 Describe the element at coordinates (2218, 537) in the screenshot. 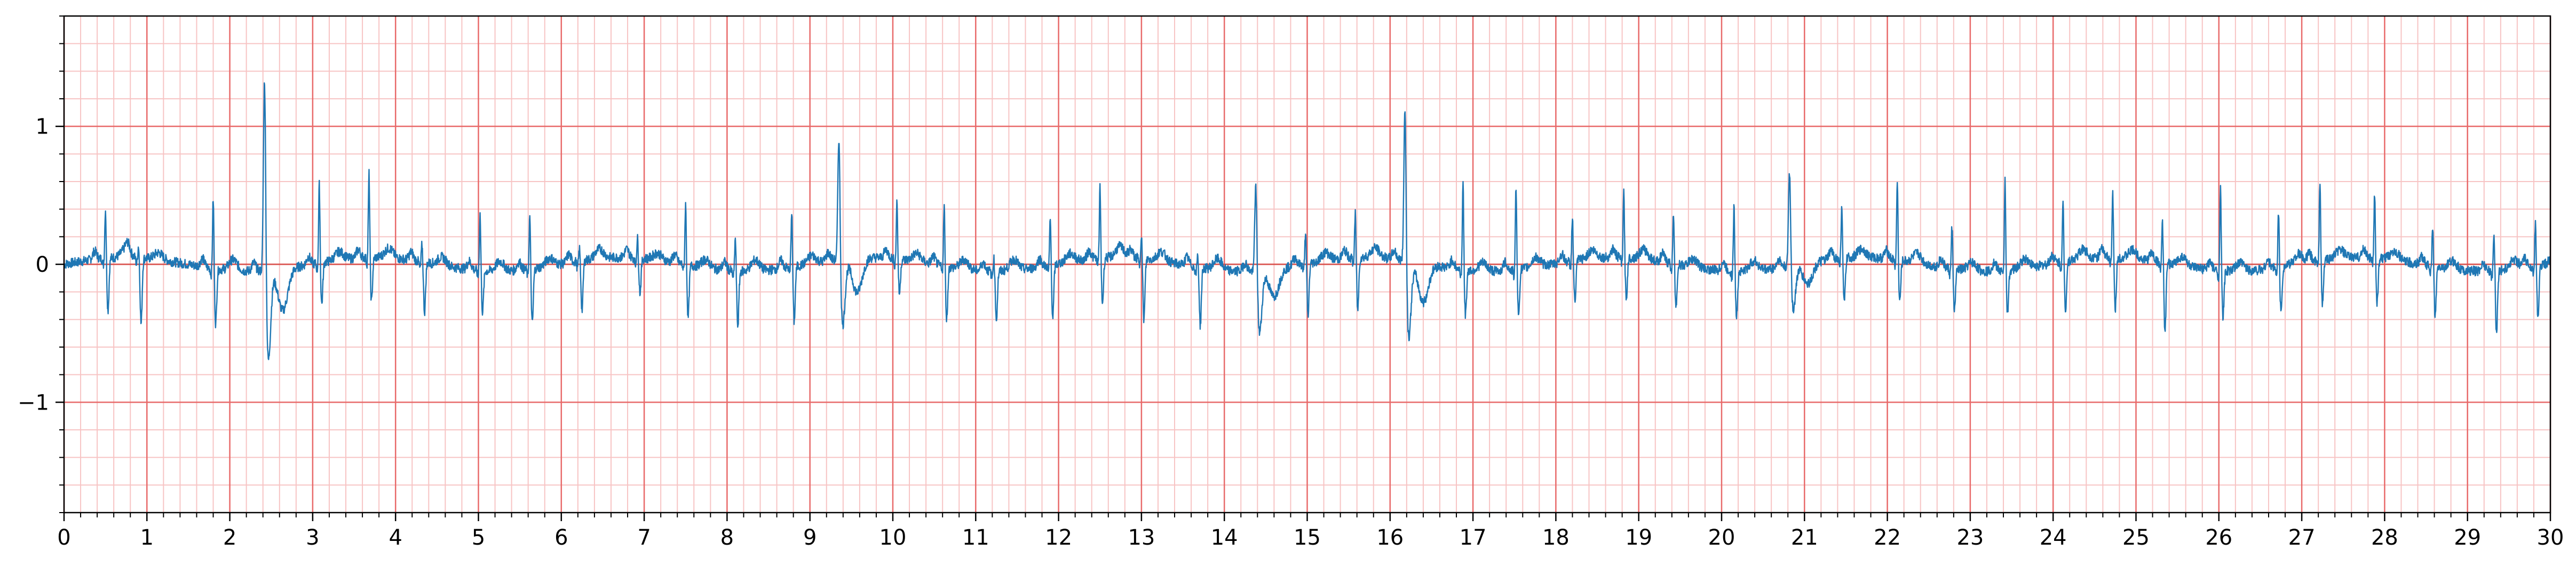

I see `x-tick-label: 26` at that location.